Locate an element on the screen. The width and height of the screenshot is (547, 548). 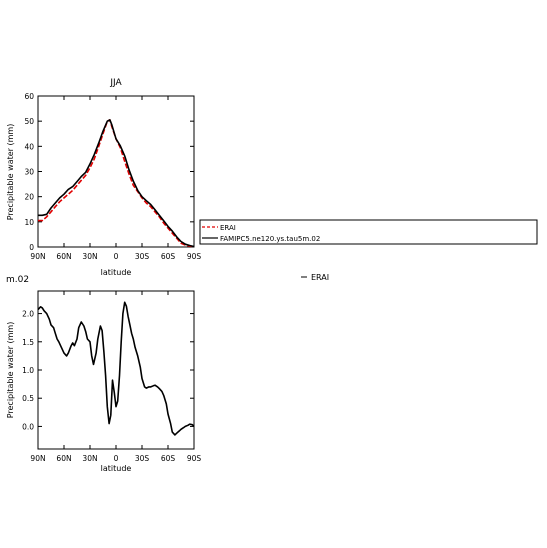
legend-label-erai: ERAI is located at coordinates (228, 228).